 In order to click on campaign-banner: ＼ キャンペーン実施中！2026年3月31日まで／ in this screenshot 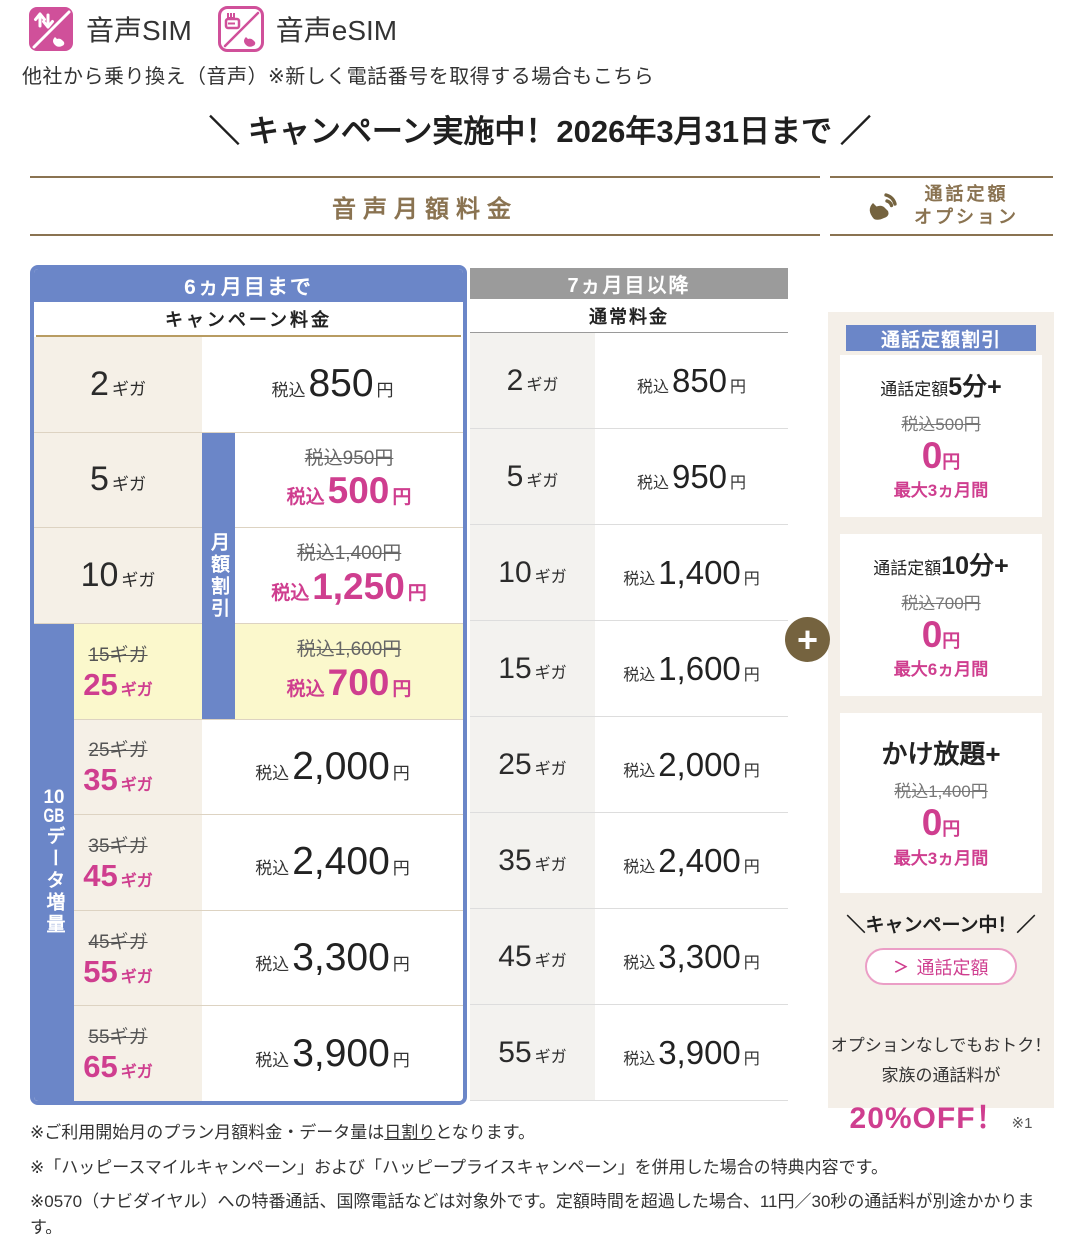, I will do `click(540, 128)`.